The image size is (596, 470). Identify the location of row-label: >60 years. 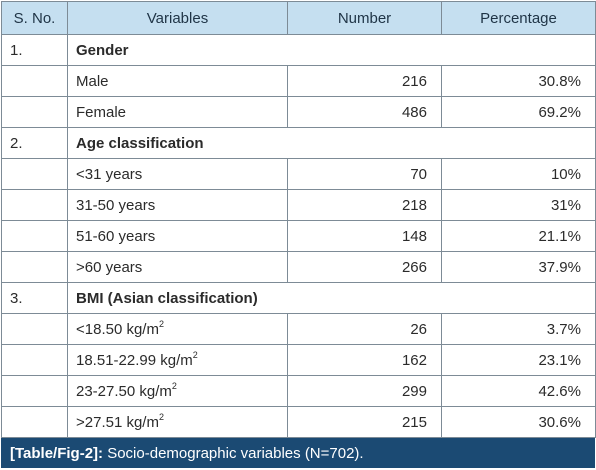
(177, 267).